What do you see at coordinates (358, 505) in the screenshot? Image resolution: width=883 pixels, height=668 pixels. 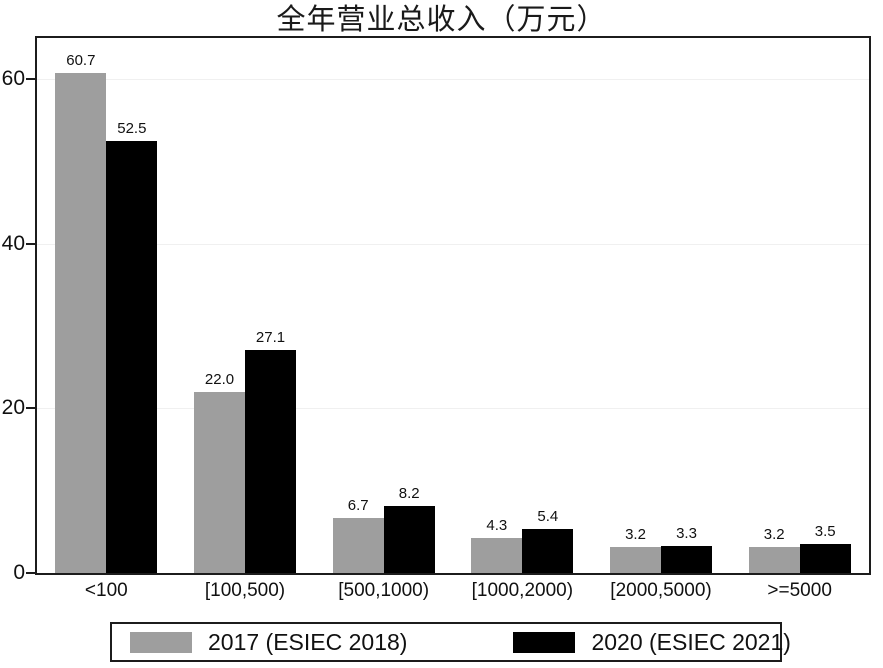 I see `bar-value-label-2017-2: 6.7` at bounding box center [358, 505].